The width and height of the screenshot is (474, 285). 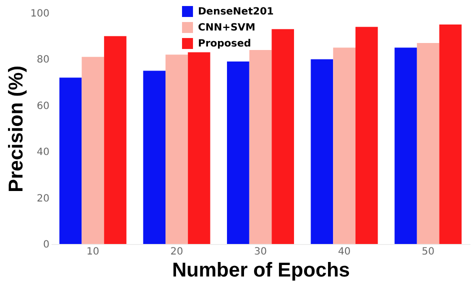 What do you see at coordinates (43, 198) in the screenshot?
I see `y-tick-label: 20` at bounding box center [43, 198].